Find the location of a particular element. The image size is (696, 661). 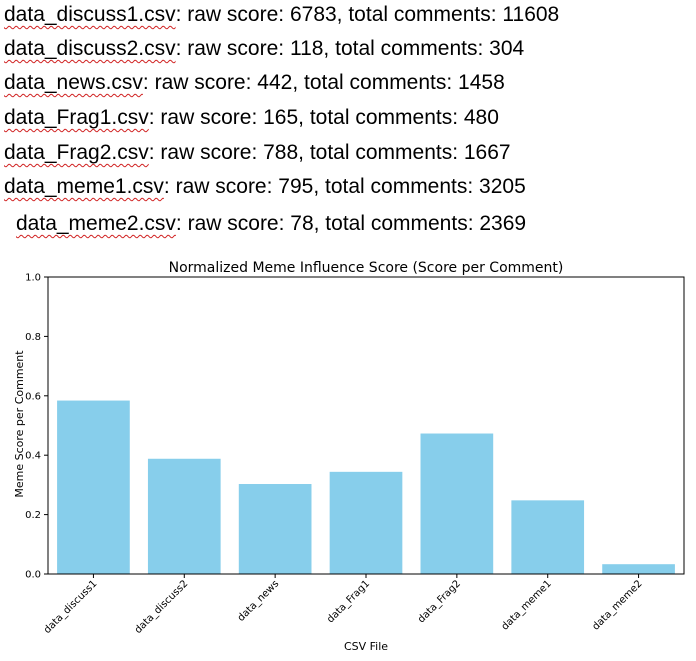

bar-data_discuss1 is located at coordinates (93, 487).